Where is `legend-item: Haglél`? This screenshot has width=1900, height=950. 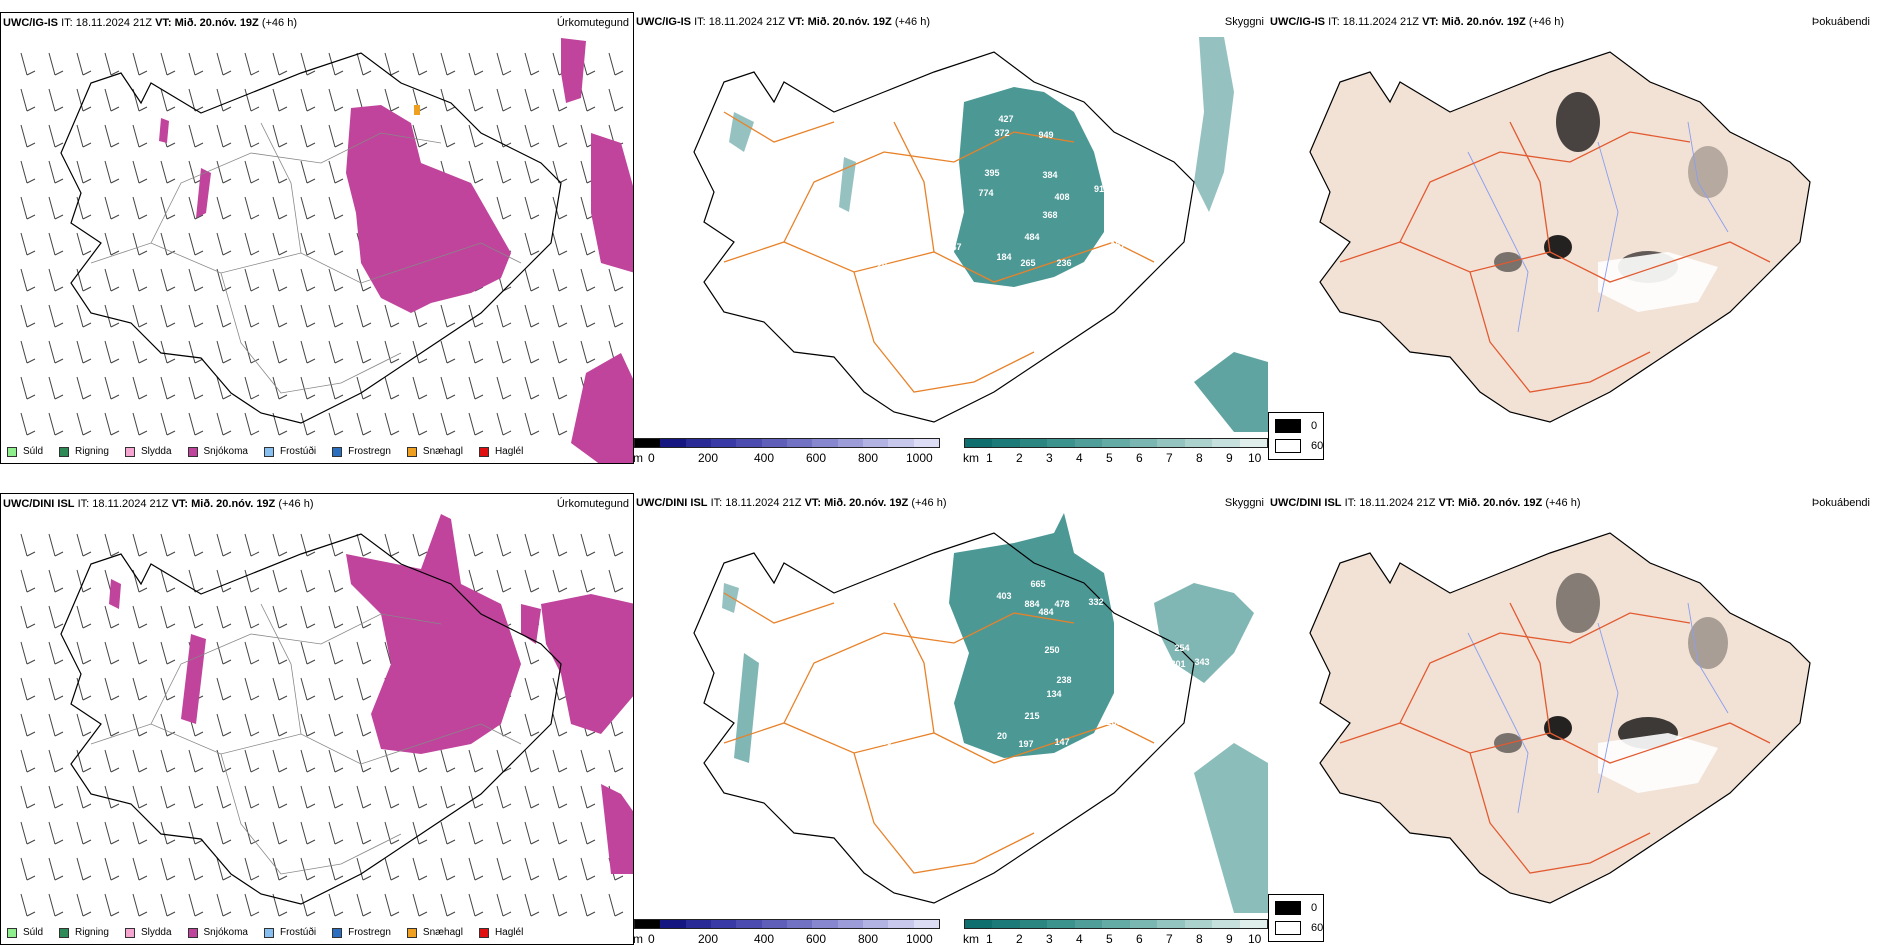 legend-item: Haglél is located at coordinates (500, 932).